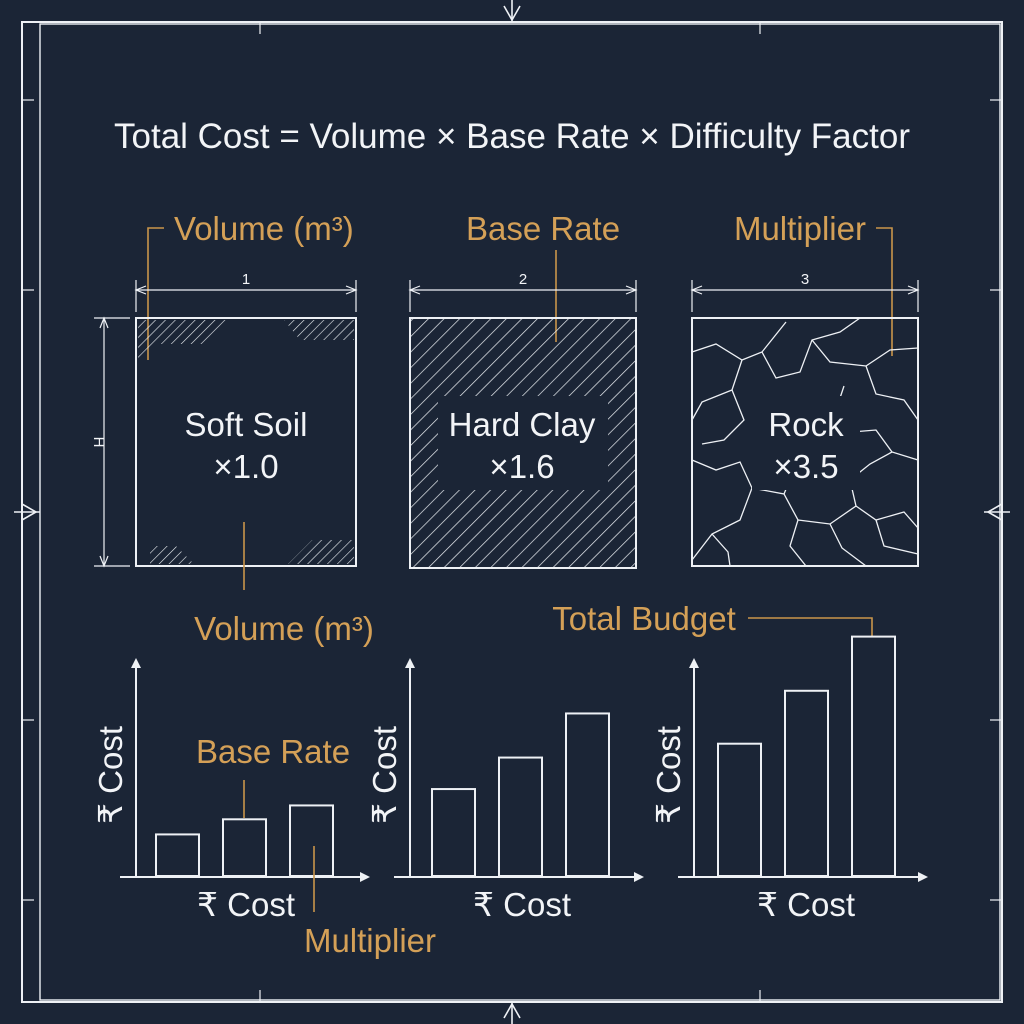 The image size is (1024, 1024). Describe the element at coordinates (522, 424) in the screenshot. I see `soil-name: Hard Clay` at that location.